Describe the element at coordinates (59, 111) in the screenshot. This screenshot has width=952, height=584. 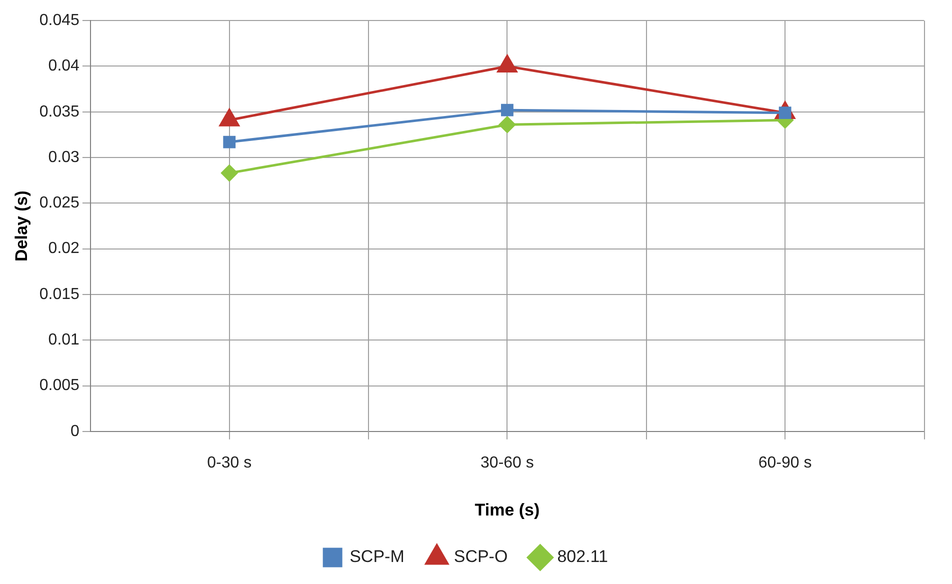
I see `y-tick-label: 0.035` at that location.